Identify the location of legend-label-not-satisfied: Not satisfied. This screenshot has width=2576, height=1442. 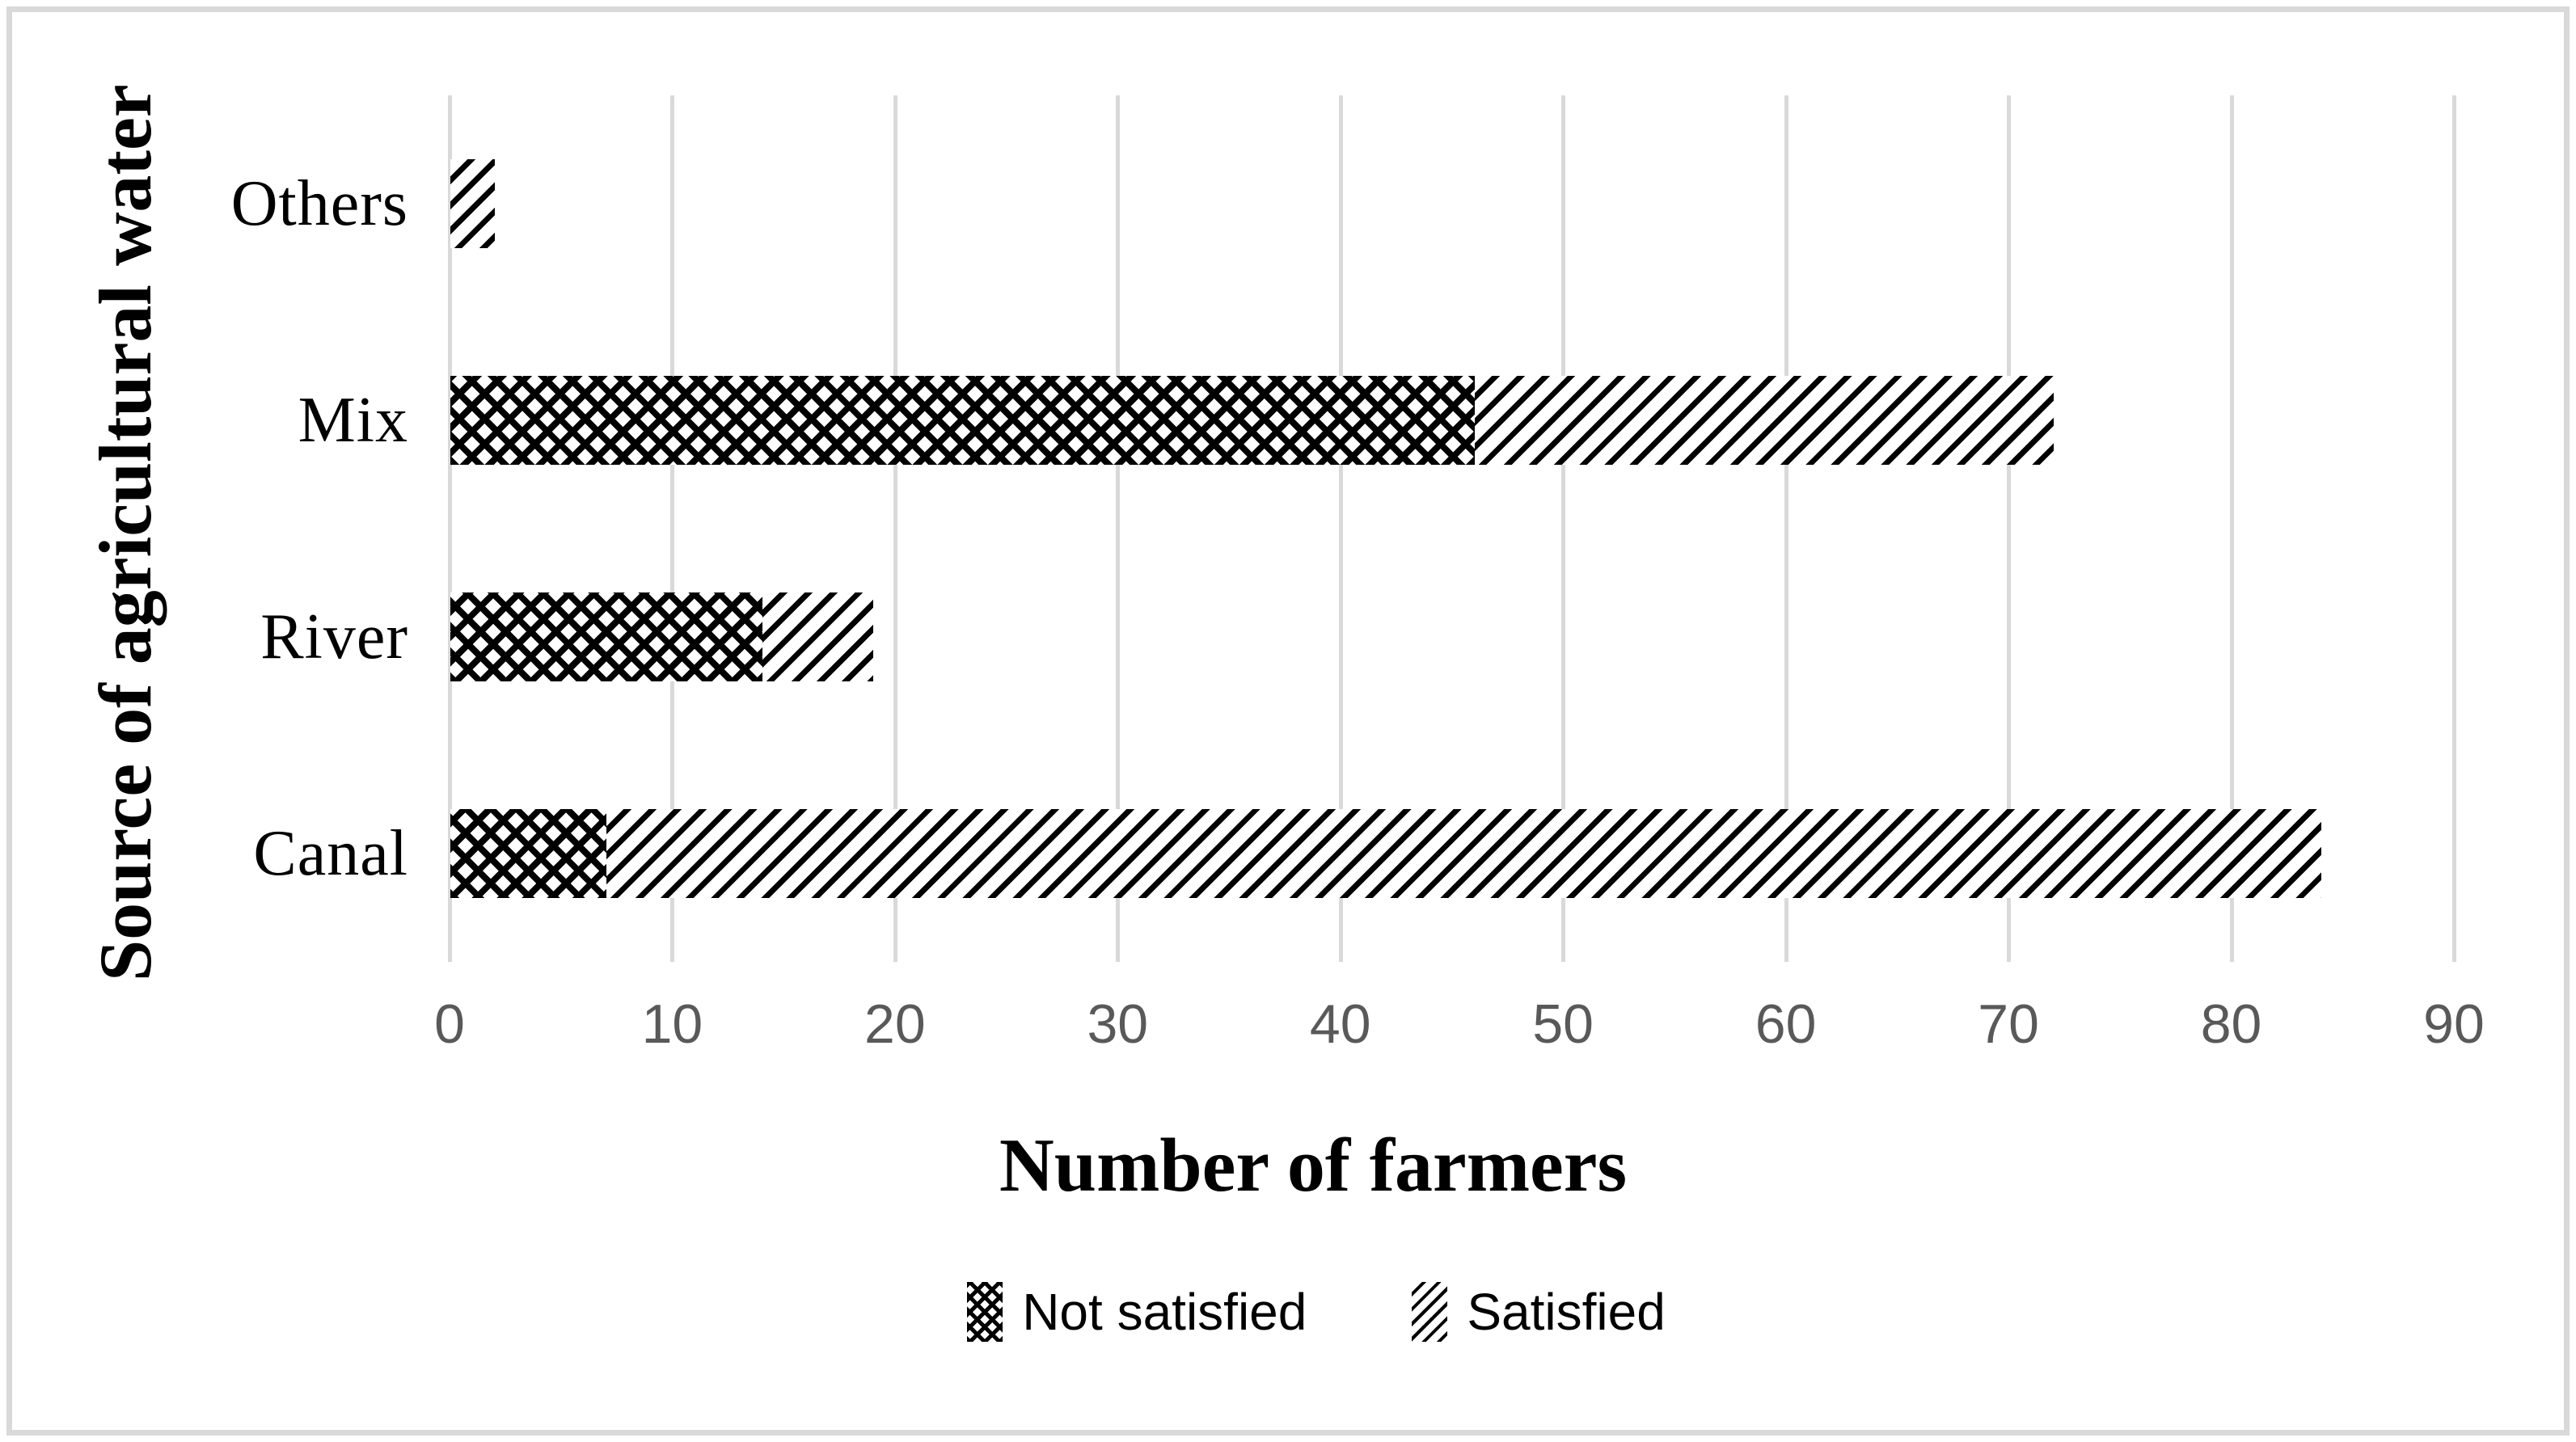
(1164, 1312).